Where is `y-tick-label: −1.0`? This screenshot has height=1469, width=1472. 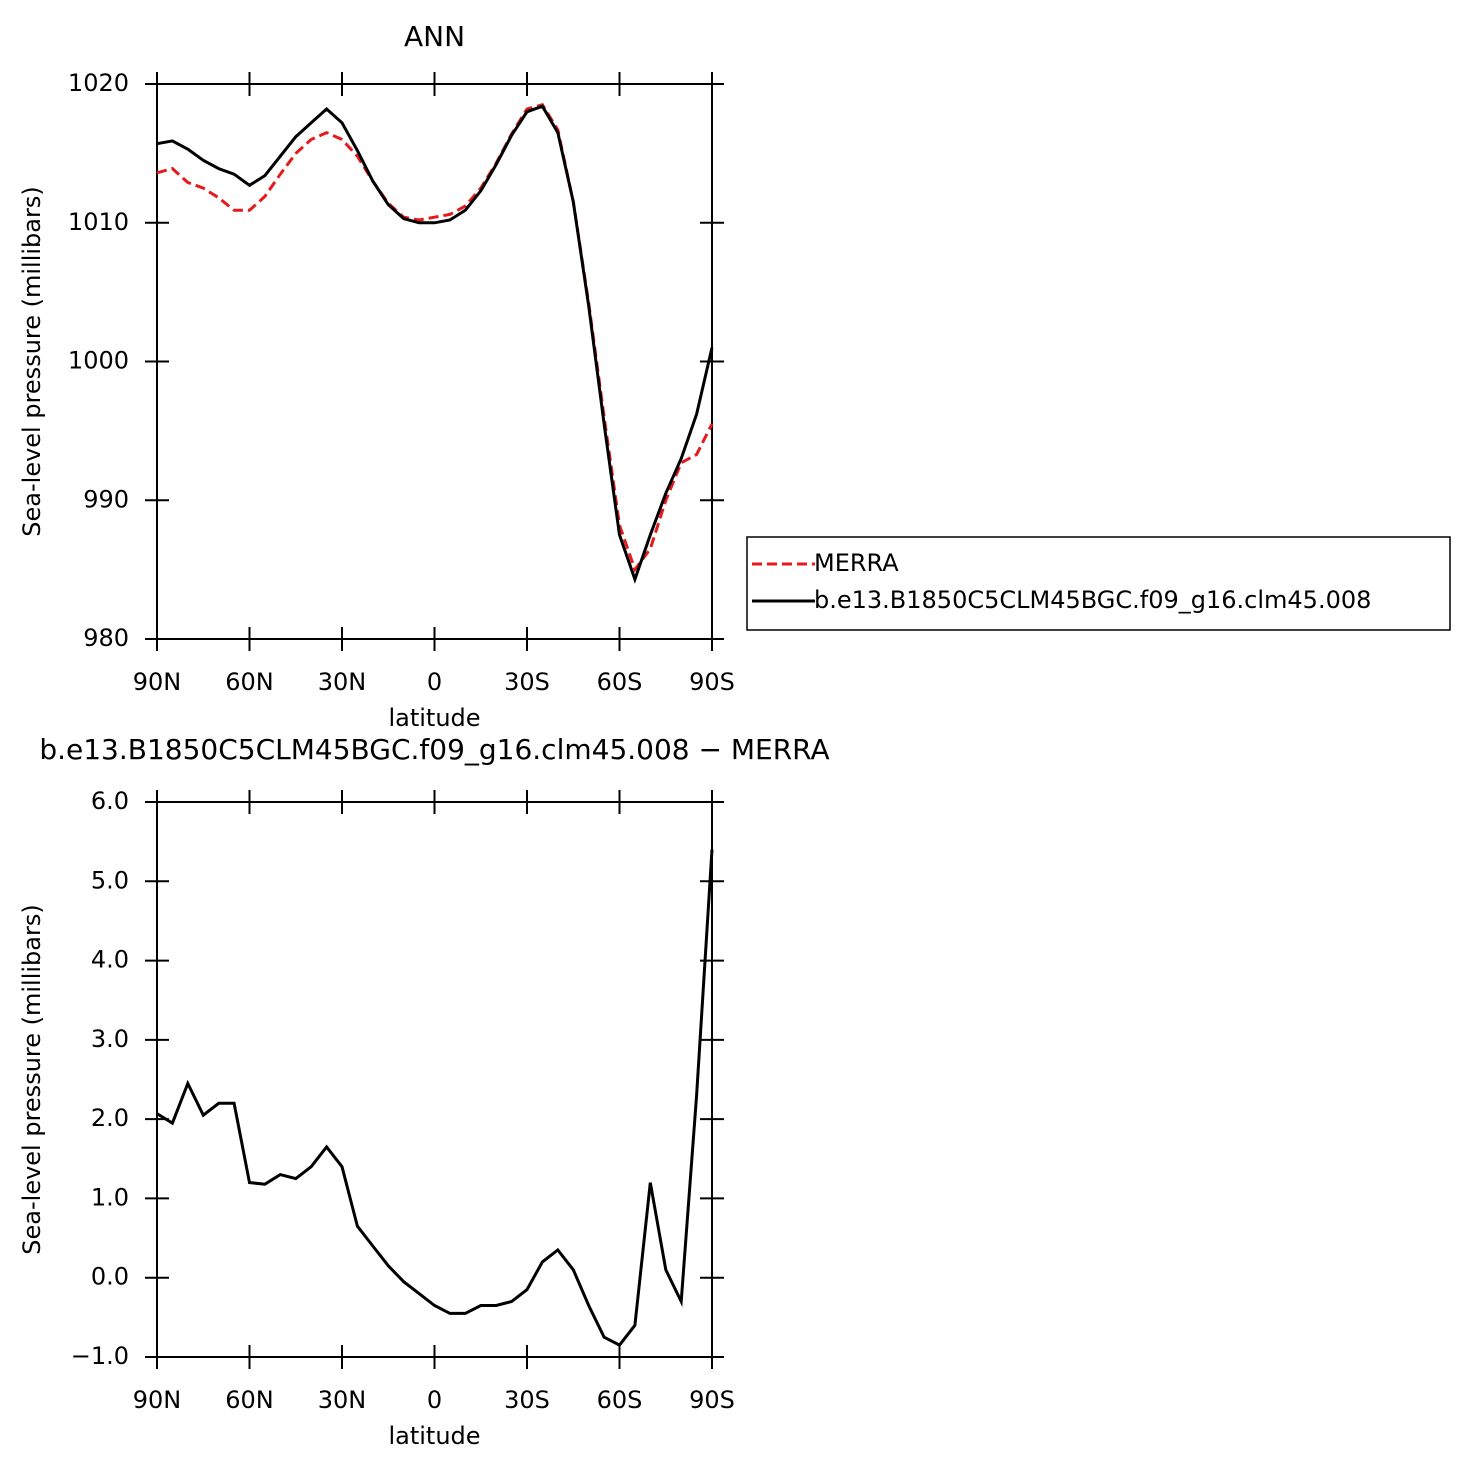 y-tick-label: −1.0 is located at coordinates (100, 1356).